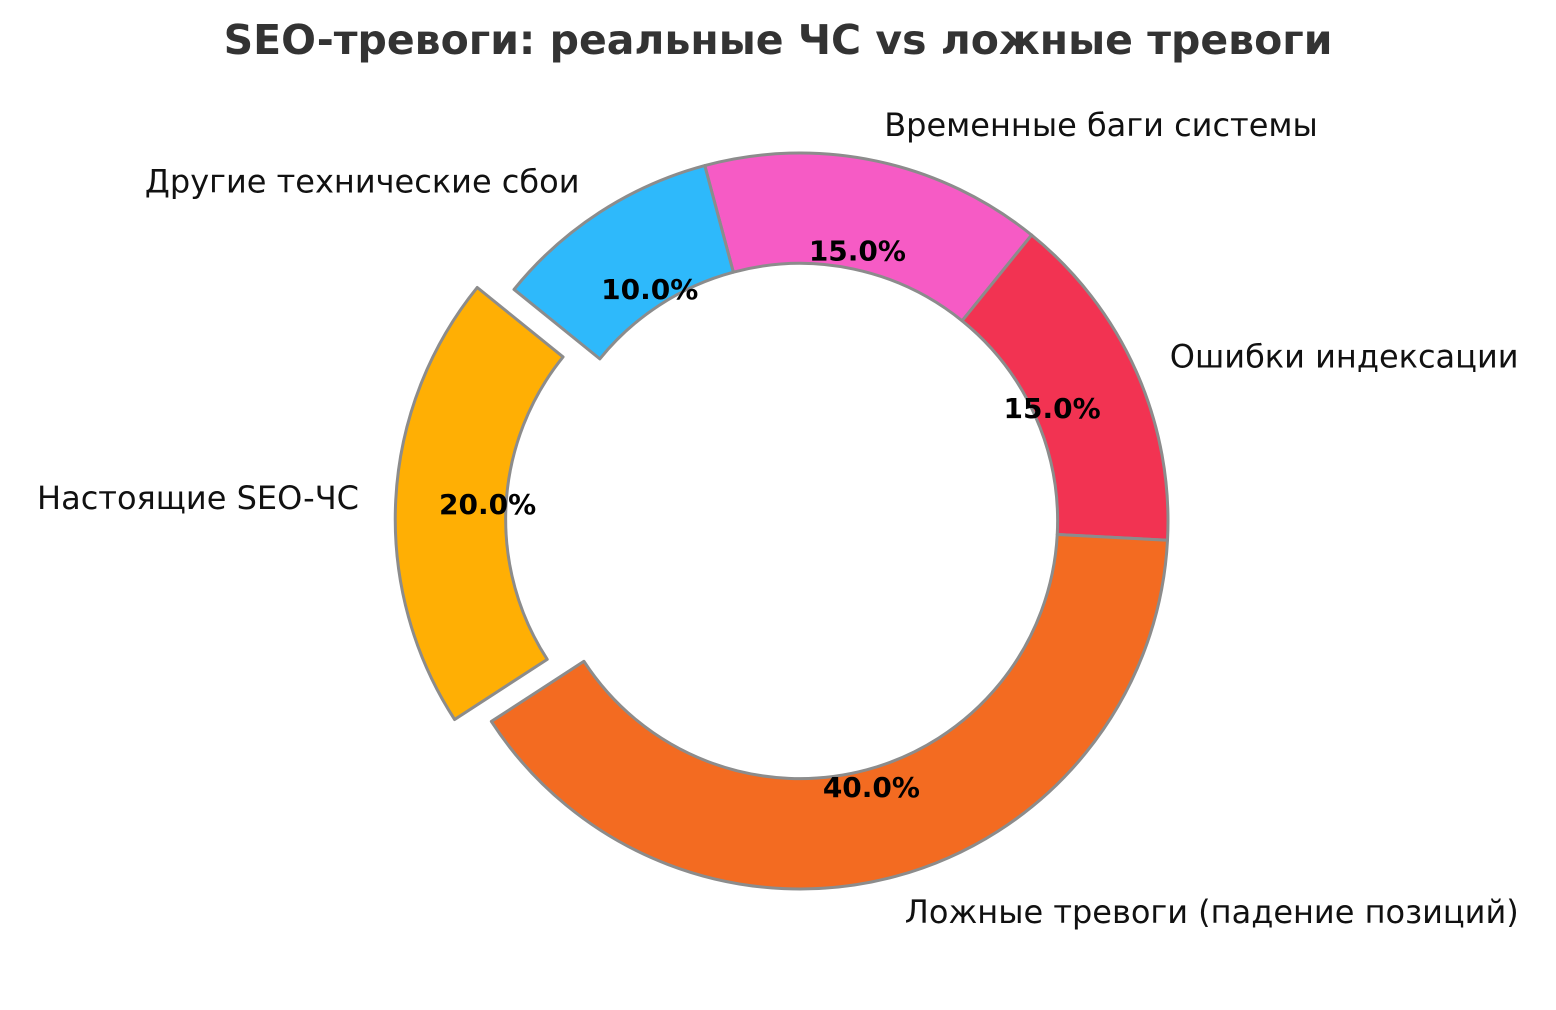  I want to click on segment-label-3: Ложные тревоги (падение позиций), so click(1212, 912).